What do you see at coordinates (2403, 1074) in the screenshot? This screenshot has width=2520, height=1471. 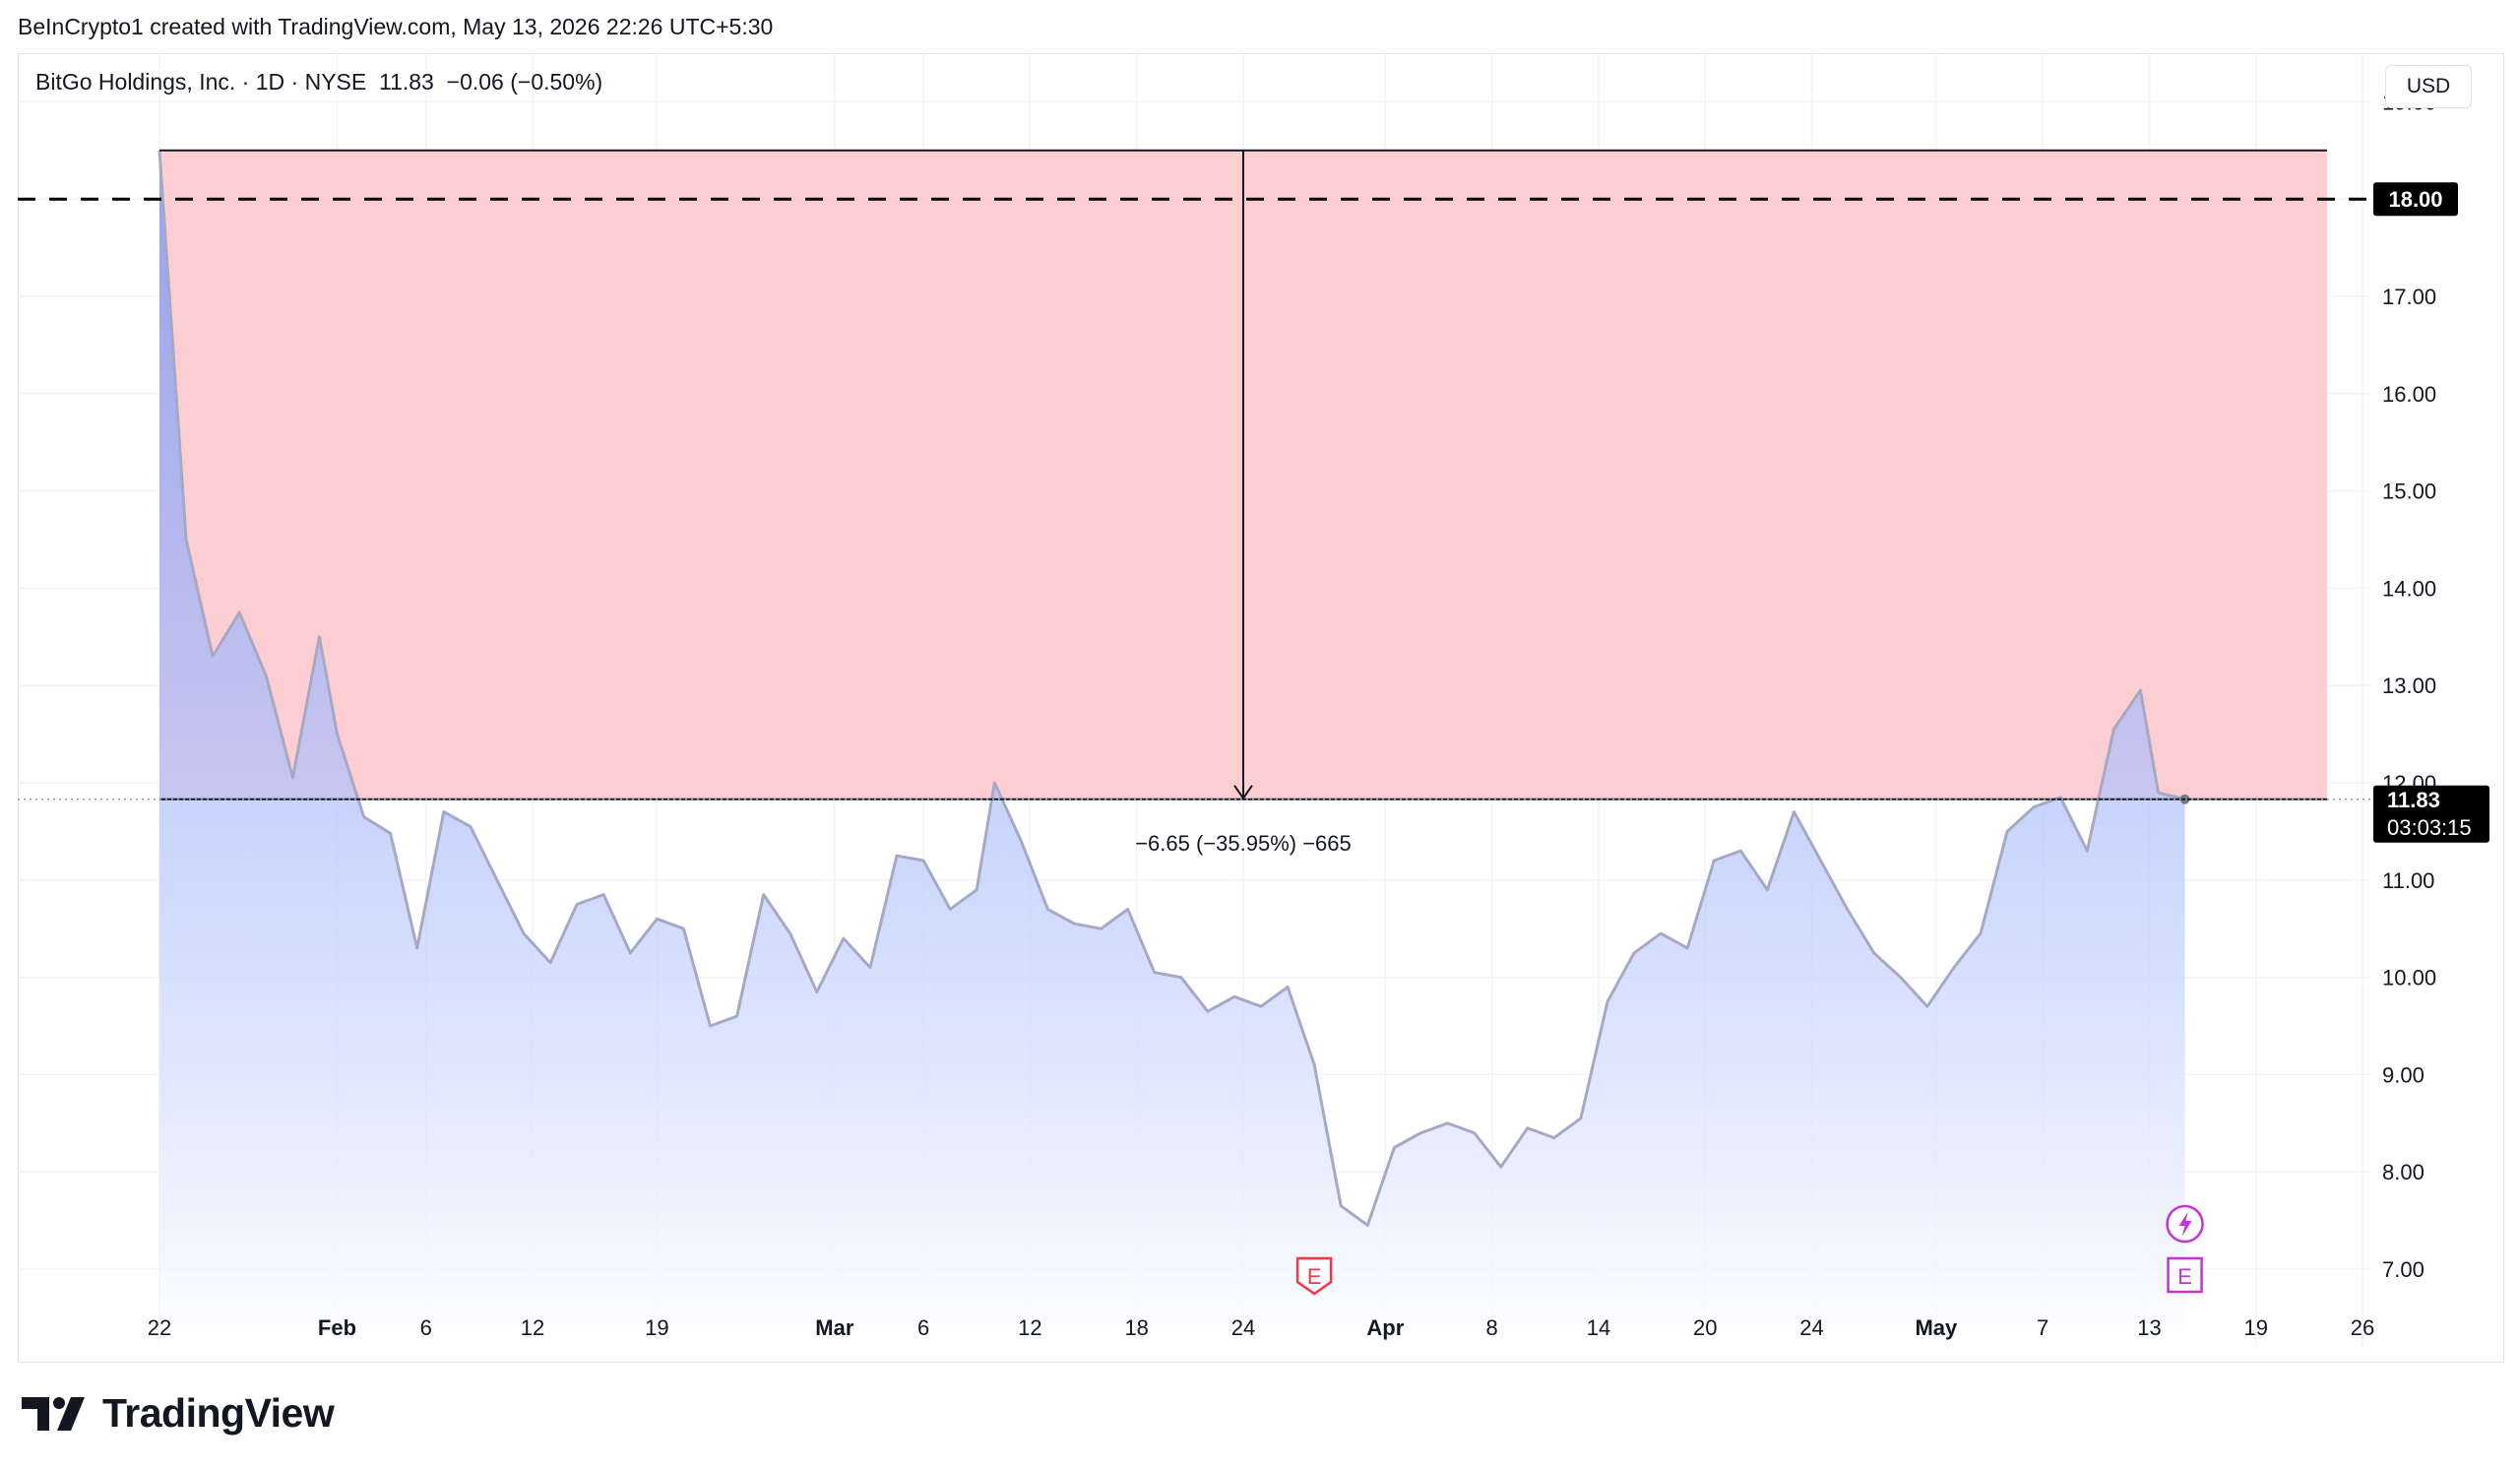 I see `y-tick-label: 9.00` at bounding box center [2403, 1074].